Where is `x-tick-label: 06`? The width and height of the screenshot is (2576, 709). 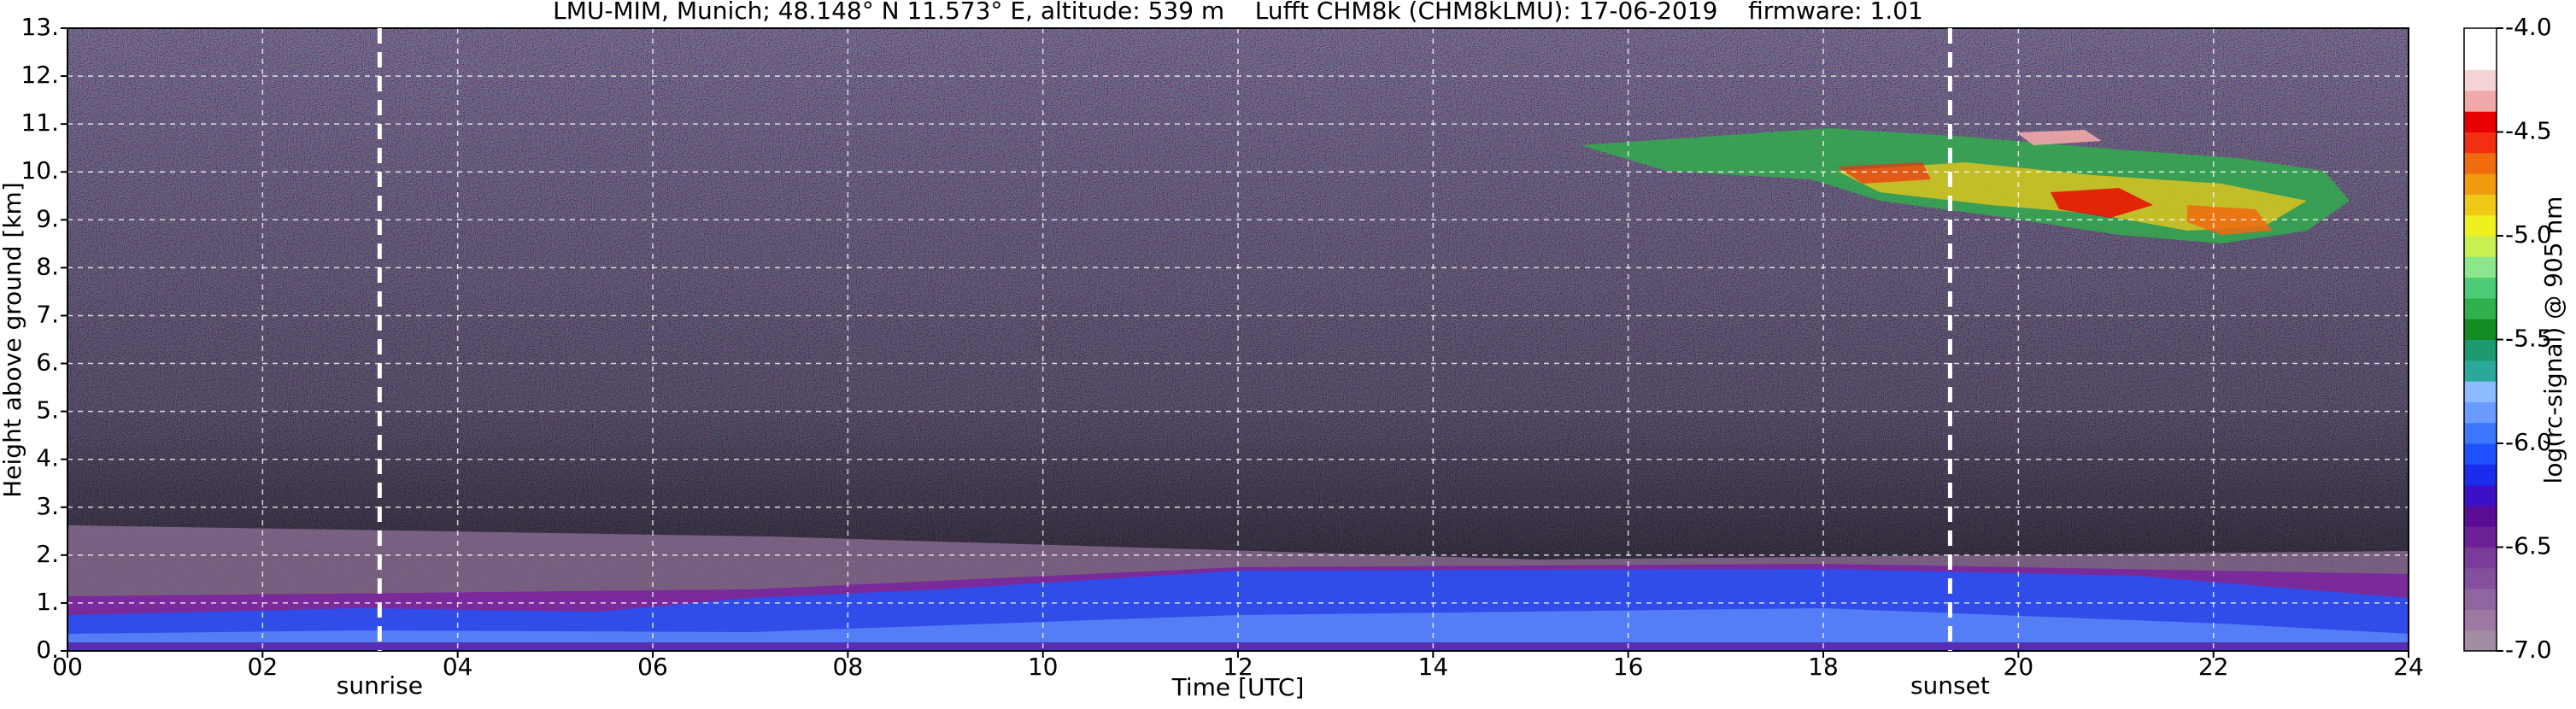 x-tick-label: 06 is located at coordinates (652, 667).